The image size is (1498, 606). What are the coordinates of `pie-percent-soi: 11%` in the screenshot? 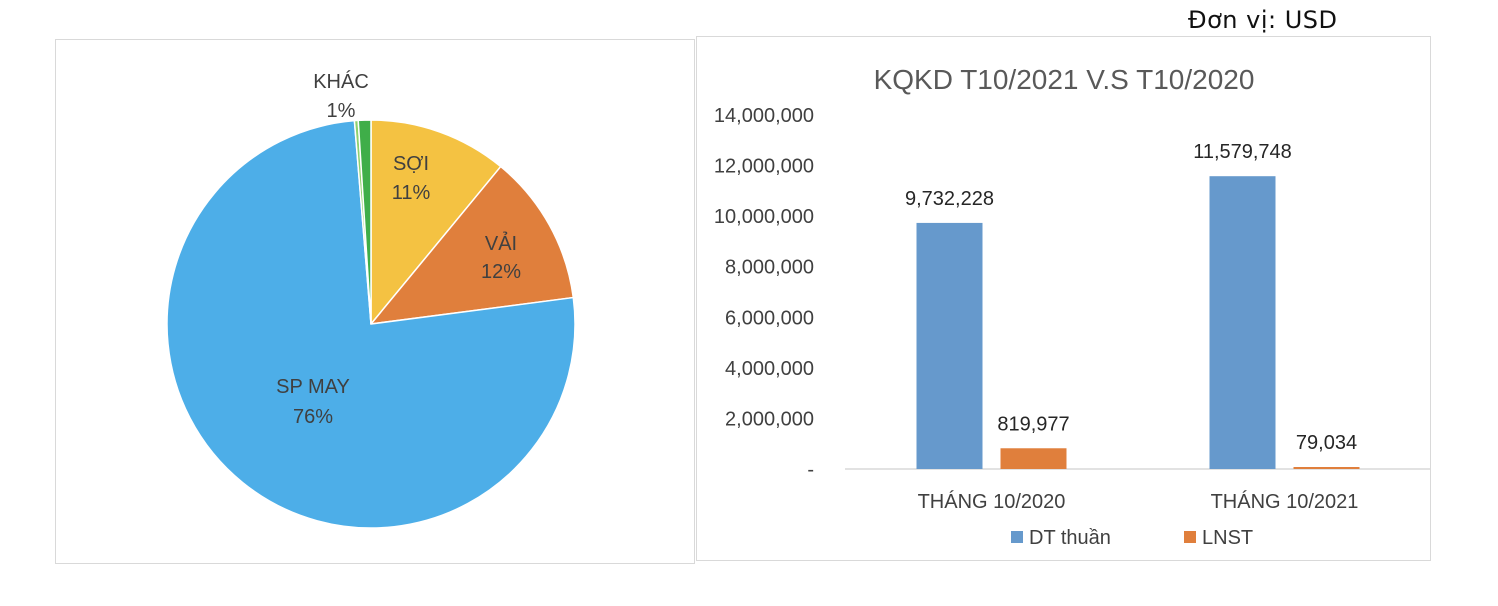 It's located at (411, 193).